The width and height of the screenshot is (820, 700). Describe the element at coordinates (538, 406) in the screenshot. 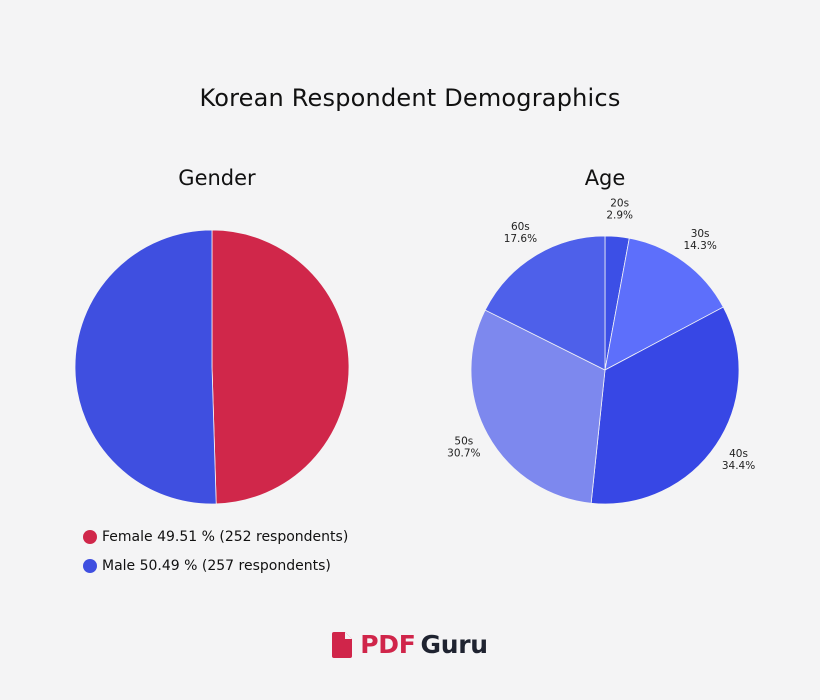

I see `age-slice-50s` at that location.